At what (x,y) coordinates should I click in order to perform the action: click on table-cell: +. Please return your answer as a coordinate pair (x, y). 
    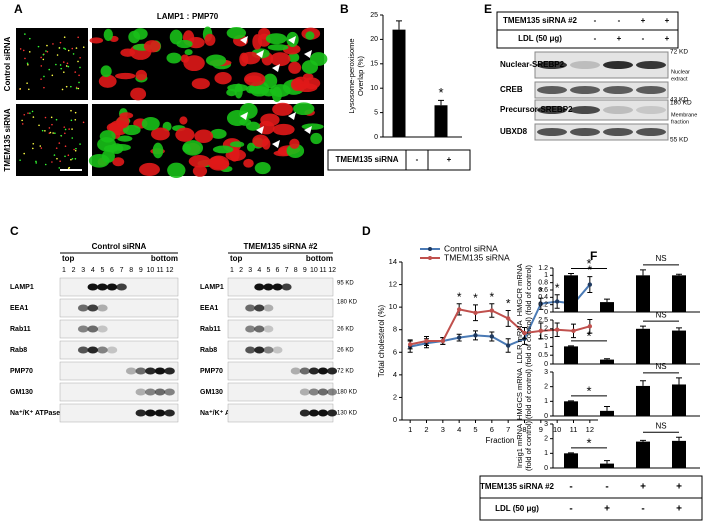
    Looking at the image, I should click on (449, 159).